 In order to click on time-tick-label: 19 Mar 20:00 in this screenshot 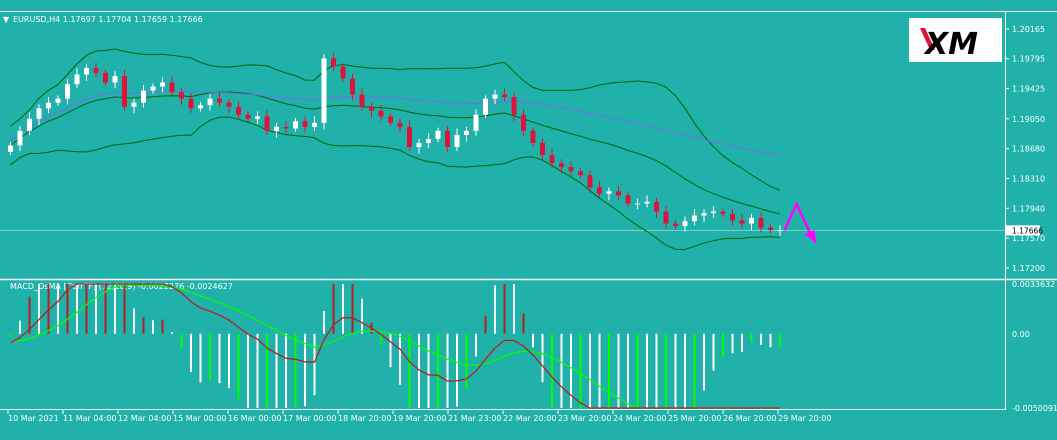, I will do `click(419, 418)`.